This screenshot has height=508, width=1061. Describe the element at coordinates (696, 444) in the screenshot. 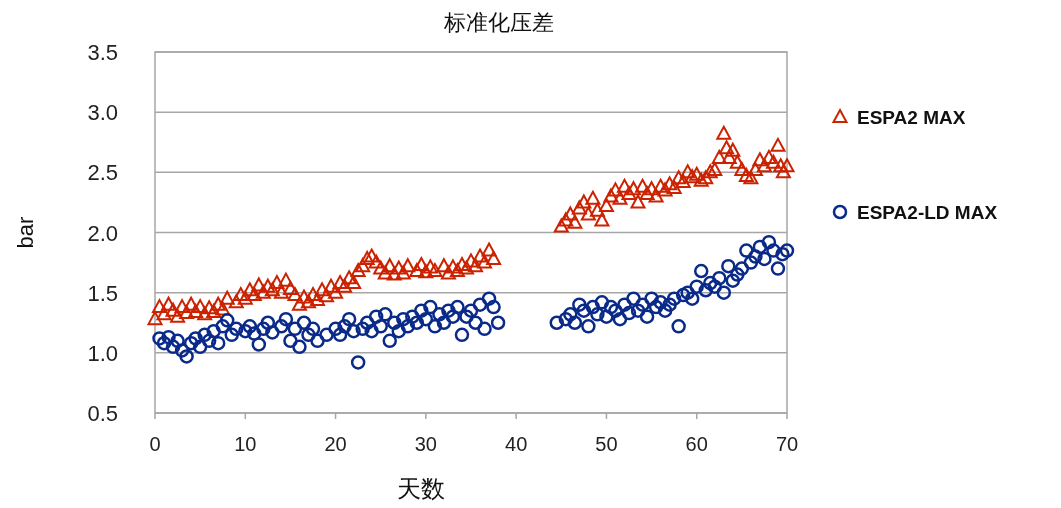

I see `x-tick-label: 60` at that location.